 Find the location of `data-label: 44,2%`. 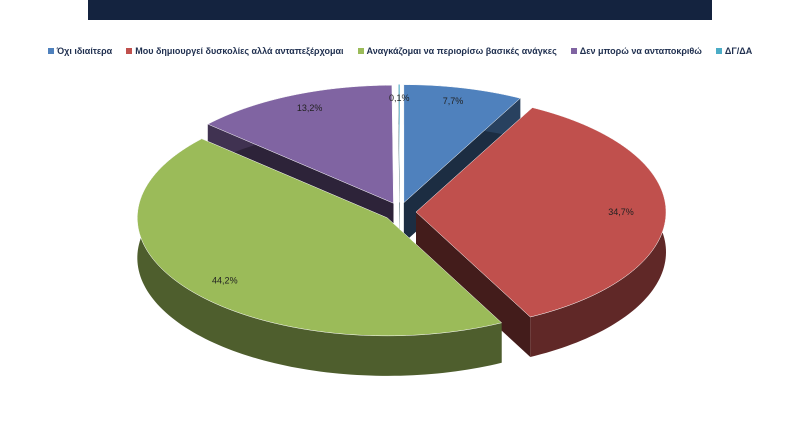

data-label: 44,2% is located at coordinates (225, 281).